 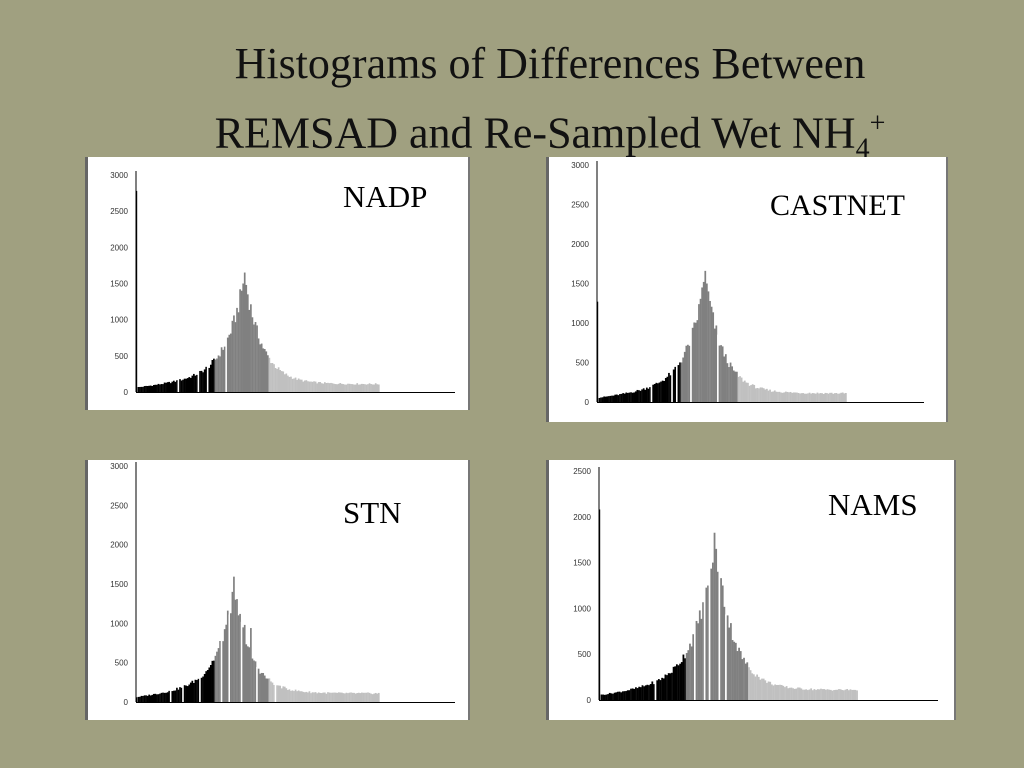 What do you see at coordinates (535, 133) in the screenshot?
I see `title-line-2-main: REMSAD and Re-Sampled Wet NH` at bounding box center [535, 133].